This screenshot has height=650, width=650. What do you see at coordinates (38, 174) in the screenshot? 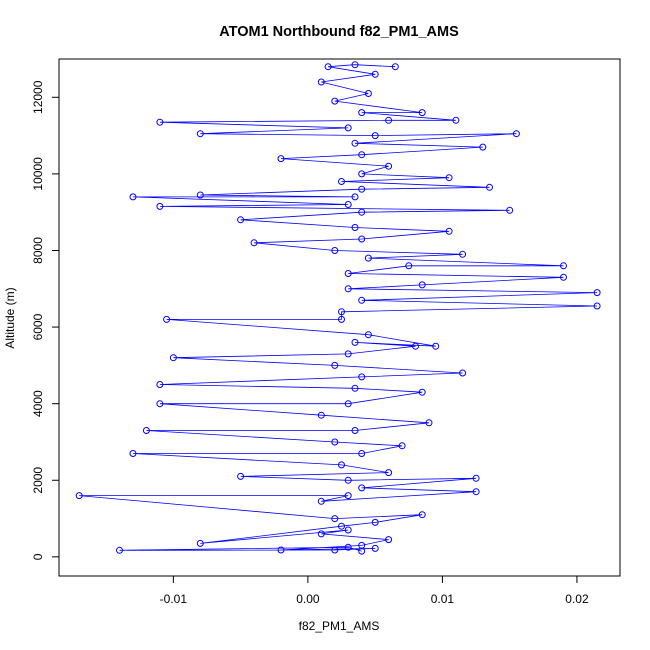
I see `y-tick-label: 10000` at bounding box center [38, 174].